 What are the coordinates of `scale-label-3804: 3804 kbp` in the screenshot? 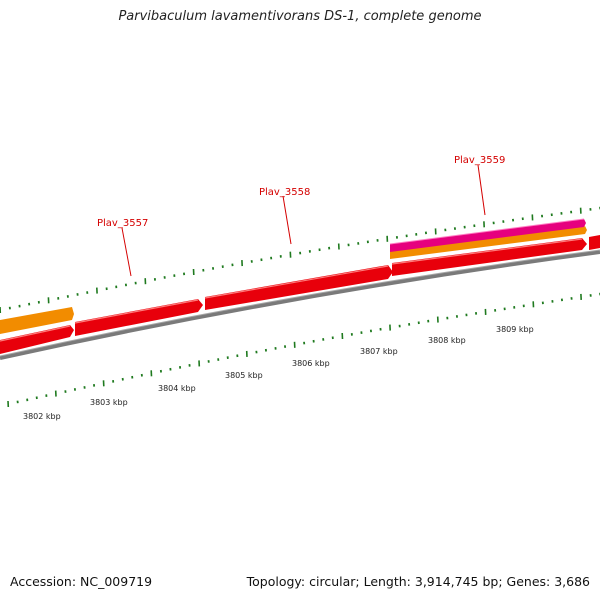 It's located at (177, 388).